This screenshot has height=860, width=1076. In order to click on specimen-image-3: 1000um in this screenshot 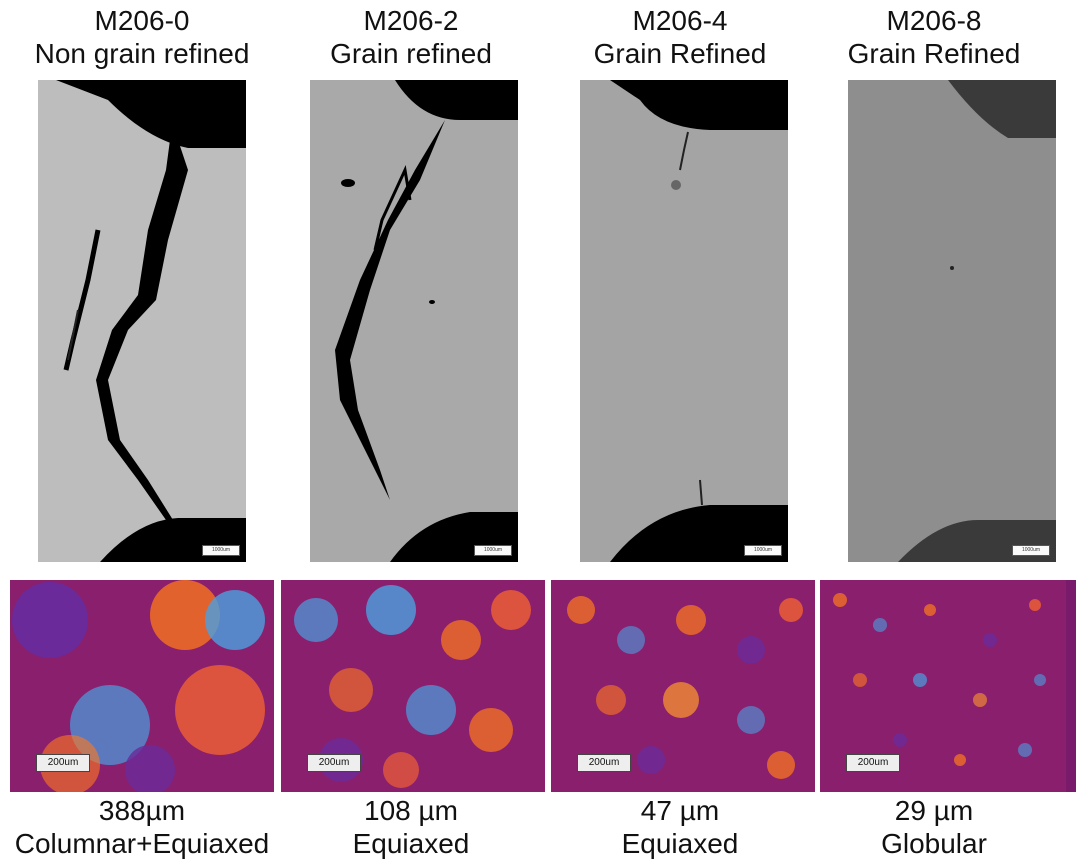, I will do `click(684, 321)`.